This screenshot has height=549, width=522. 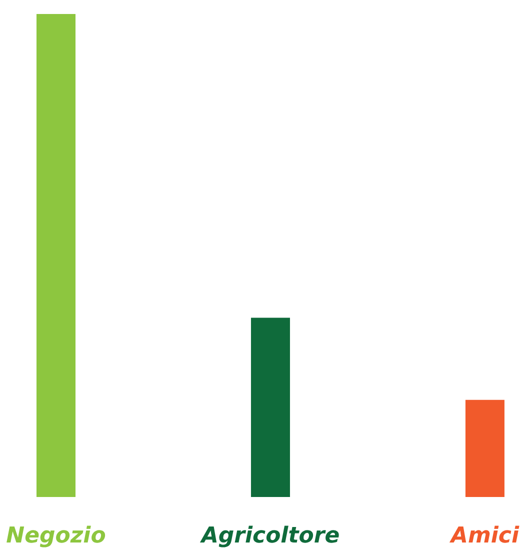 What do you see at coordinates (56, 536) in the screenshot?
I see `x-tick-label: Negozio` at bounding box center [56, 536].